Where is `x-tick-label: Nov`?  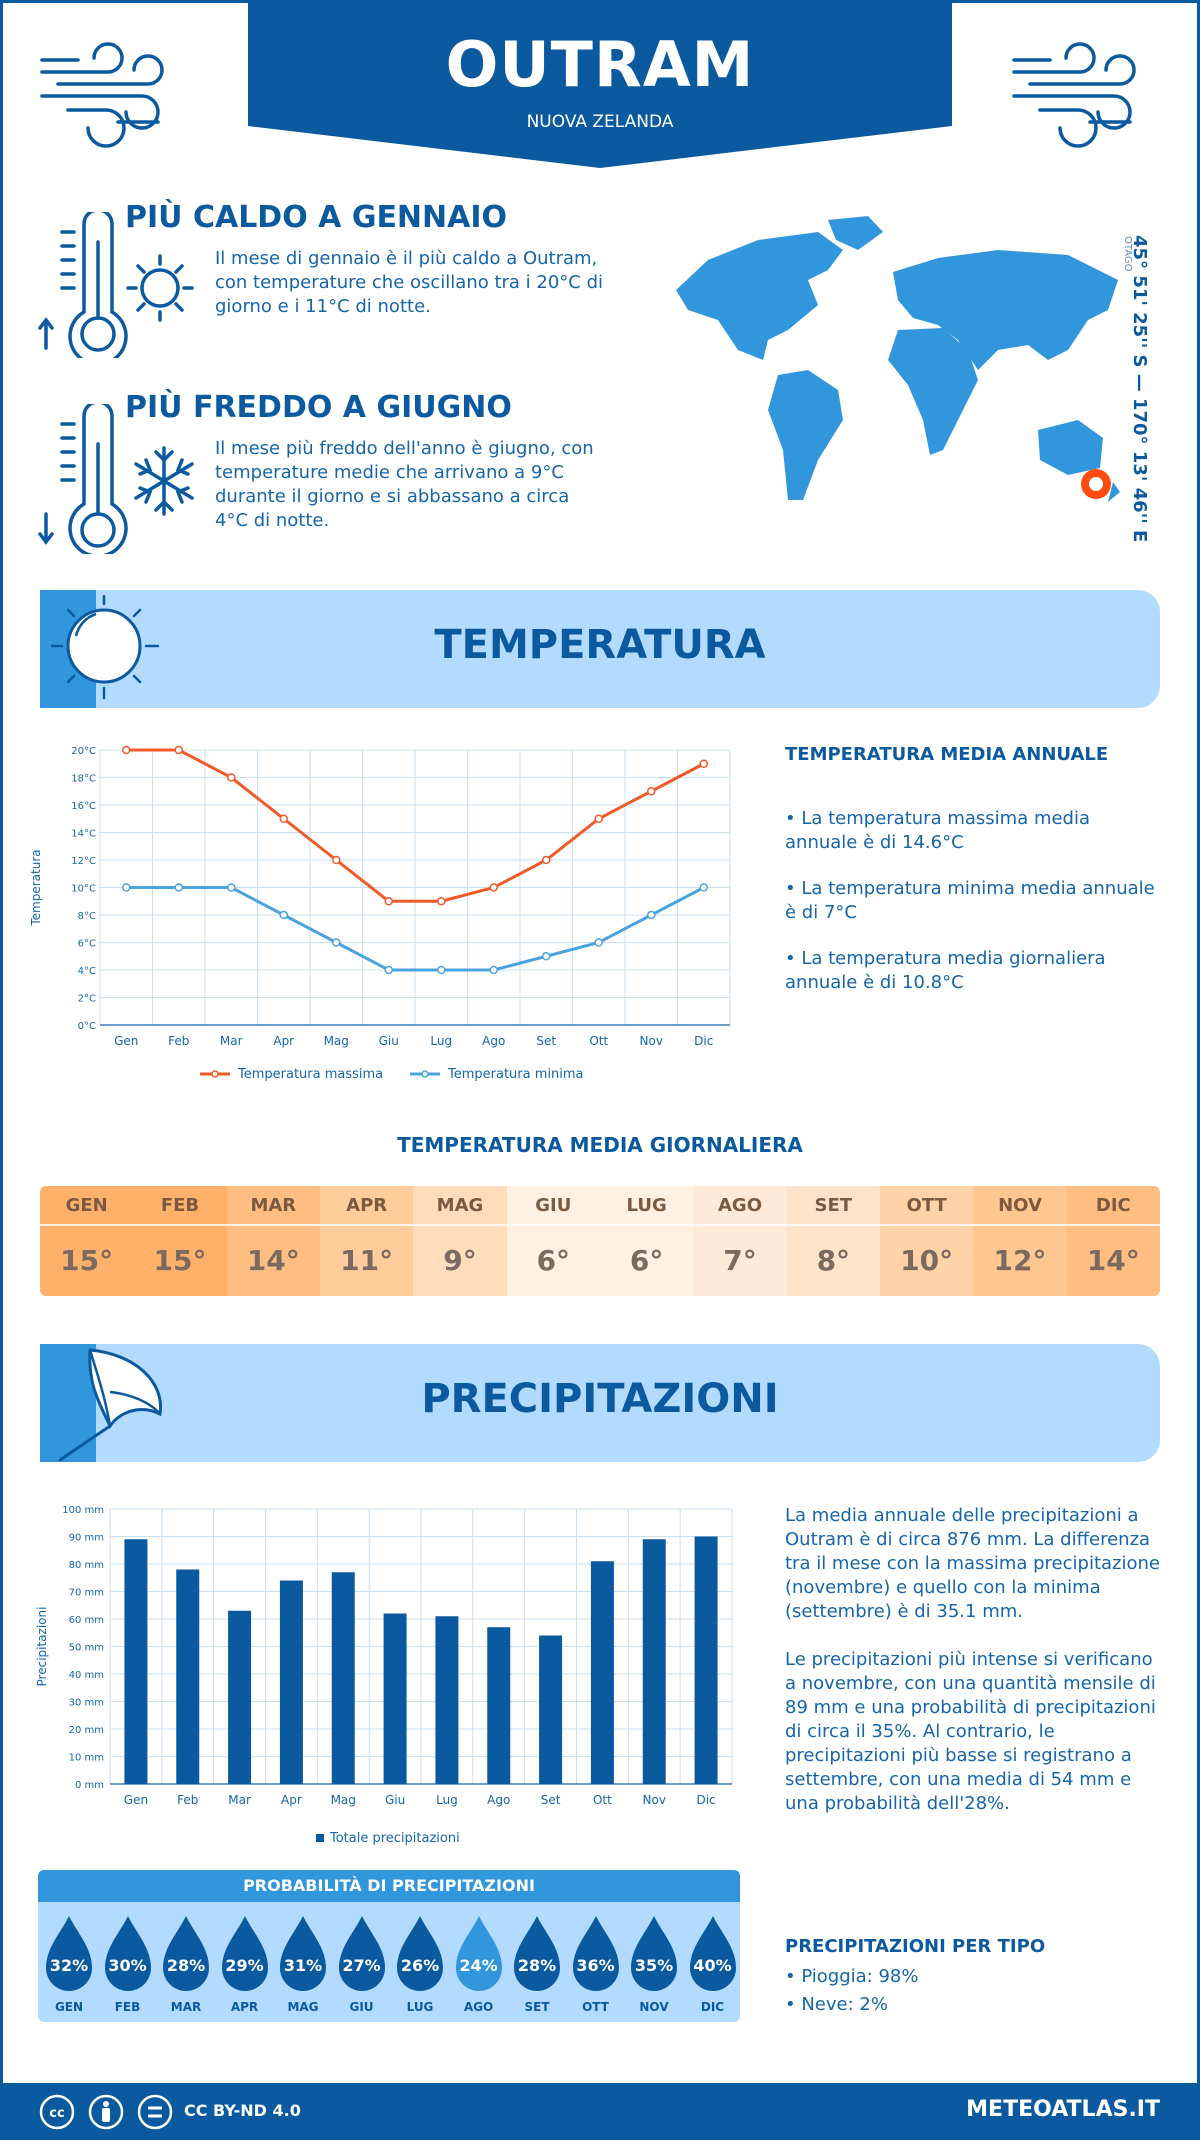 x-tick-label: Nov is located at coordinates (654, 1800).